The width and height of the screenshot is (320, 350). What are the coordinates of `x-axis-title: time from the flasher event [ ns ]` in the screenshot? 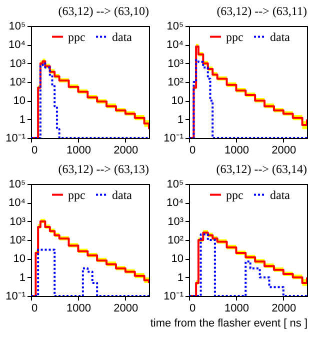 It's located at (229, 324).